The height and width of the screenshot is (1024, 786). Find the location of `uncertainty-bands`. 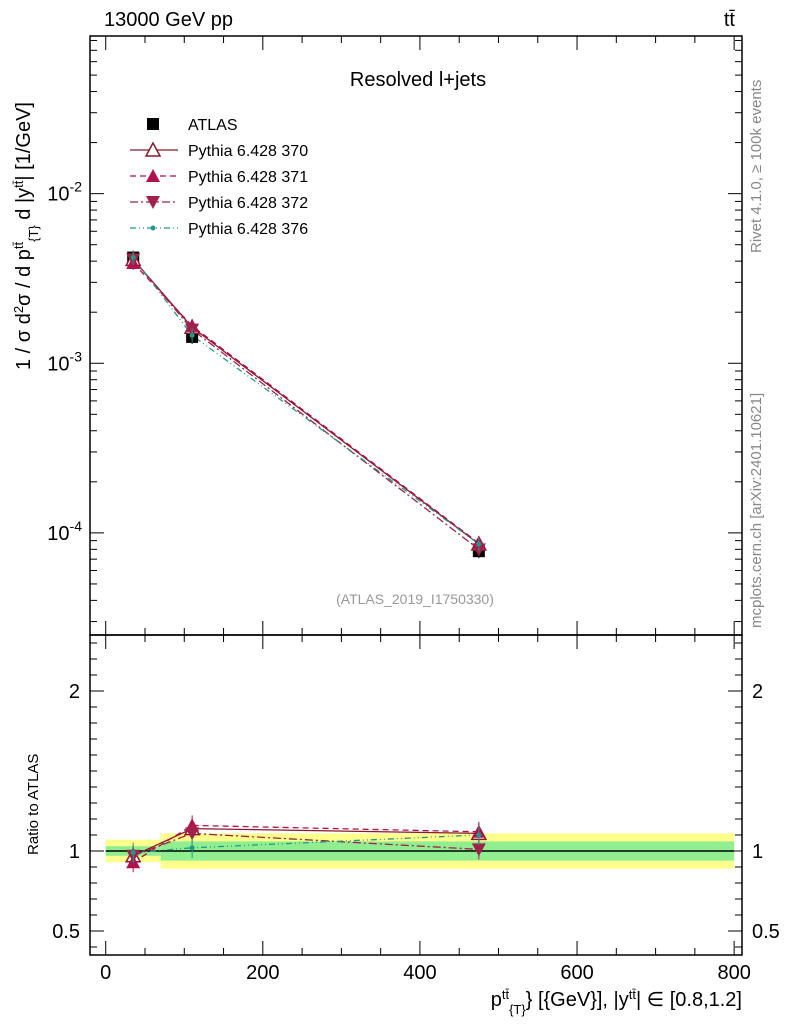

uncertainty-bands is located at coordinates (420, 851).